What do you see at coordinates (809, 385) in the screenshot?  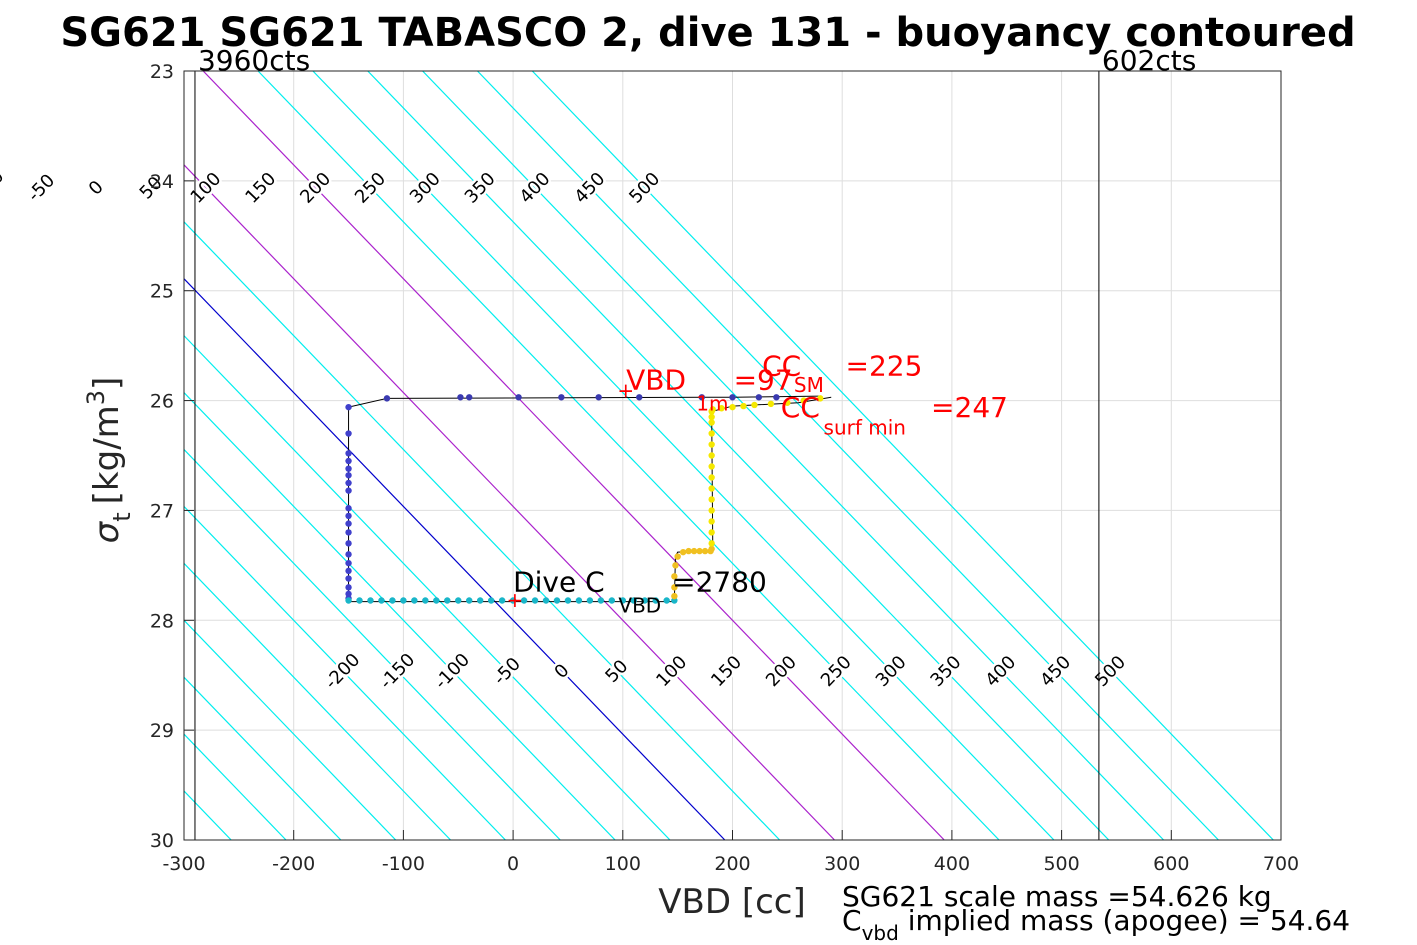 I see `annotation-text: SM` at bounding box center [809, 385].